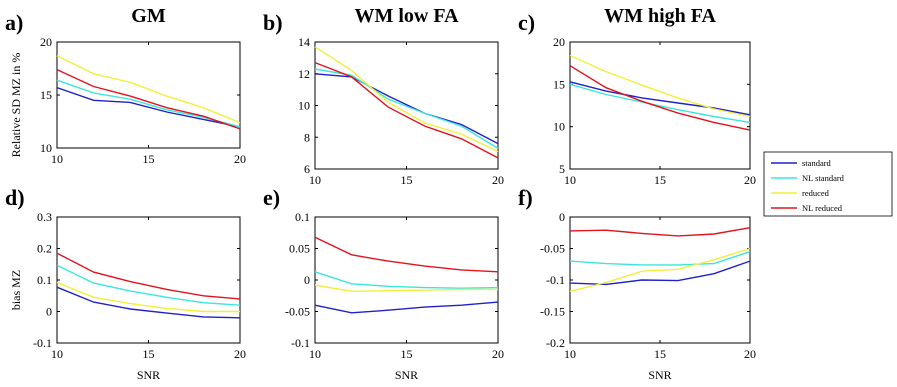  I want to click on panel-label: c), so click(526, 22).